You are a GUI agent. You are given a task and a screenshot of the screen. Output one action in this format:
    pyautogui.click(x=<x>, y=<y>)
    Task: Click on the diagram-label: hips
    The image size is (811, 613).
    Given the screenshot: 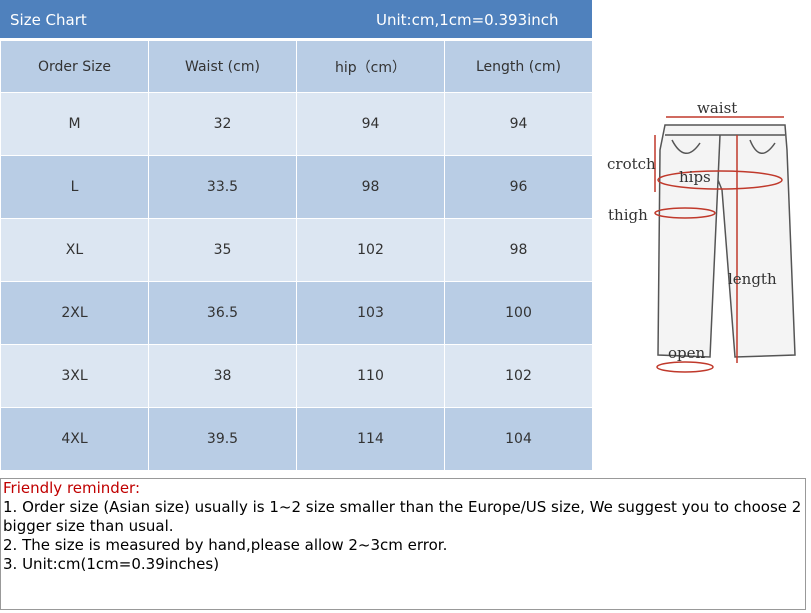 What is the action you would take?
    pyautogui.click(x=695, y=177)
    